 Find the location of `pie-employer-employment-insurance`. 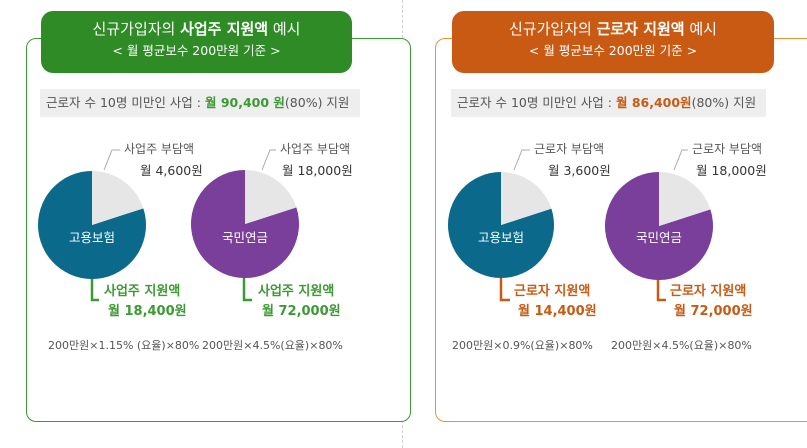

pie-employer-employment-insurance is located at coordinates (92, 225).